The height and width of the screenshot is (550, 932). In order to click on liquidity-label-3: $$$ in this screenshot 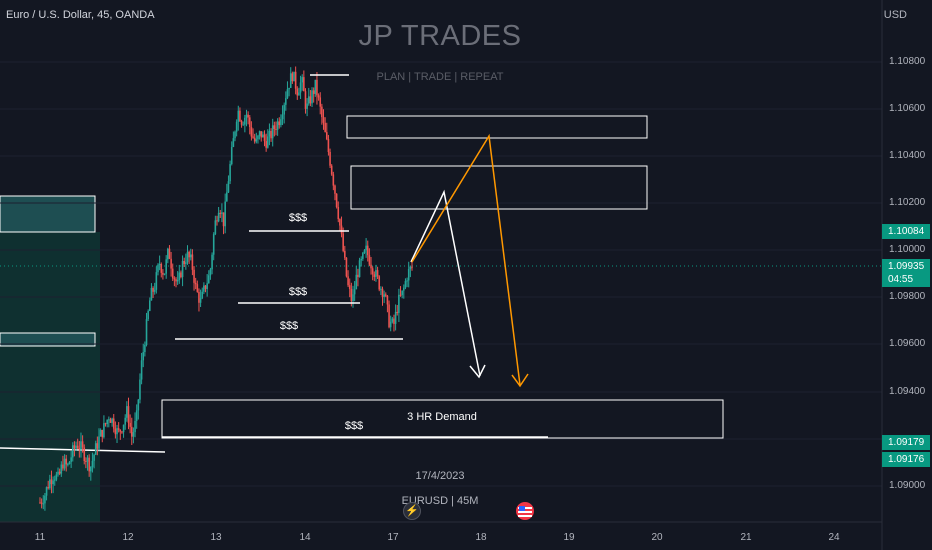, I will do `click(289, 326)`.